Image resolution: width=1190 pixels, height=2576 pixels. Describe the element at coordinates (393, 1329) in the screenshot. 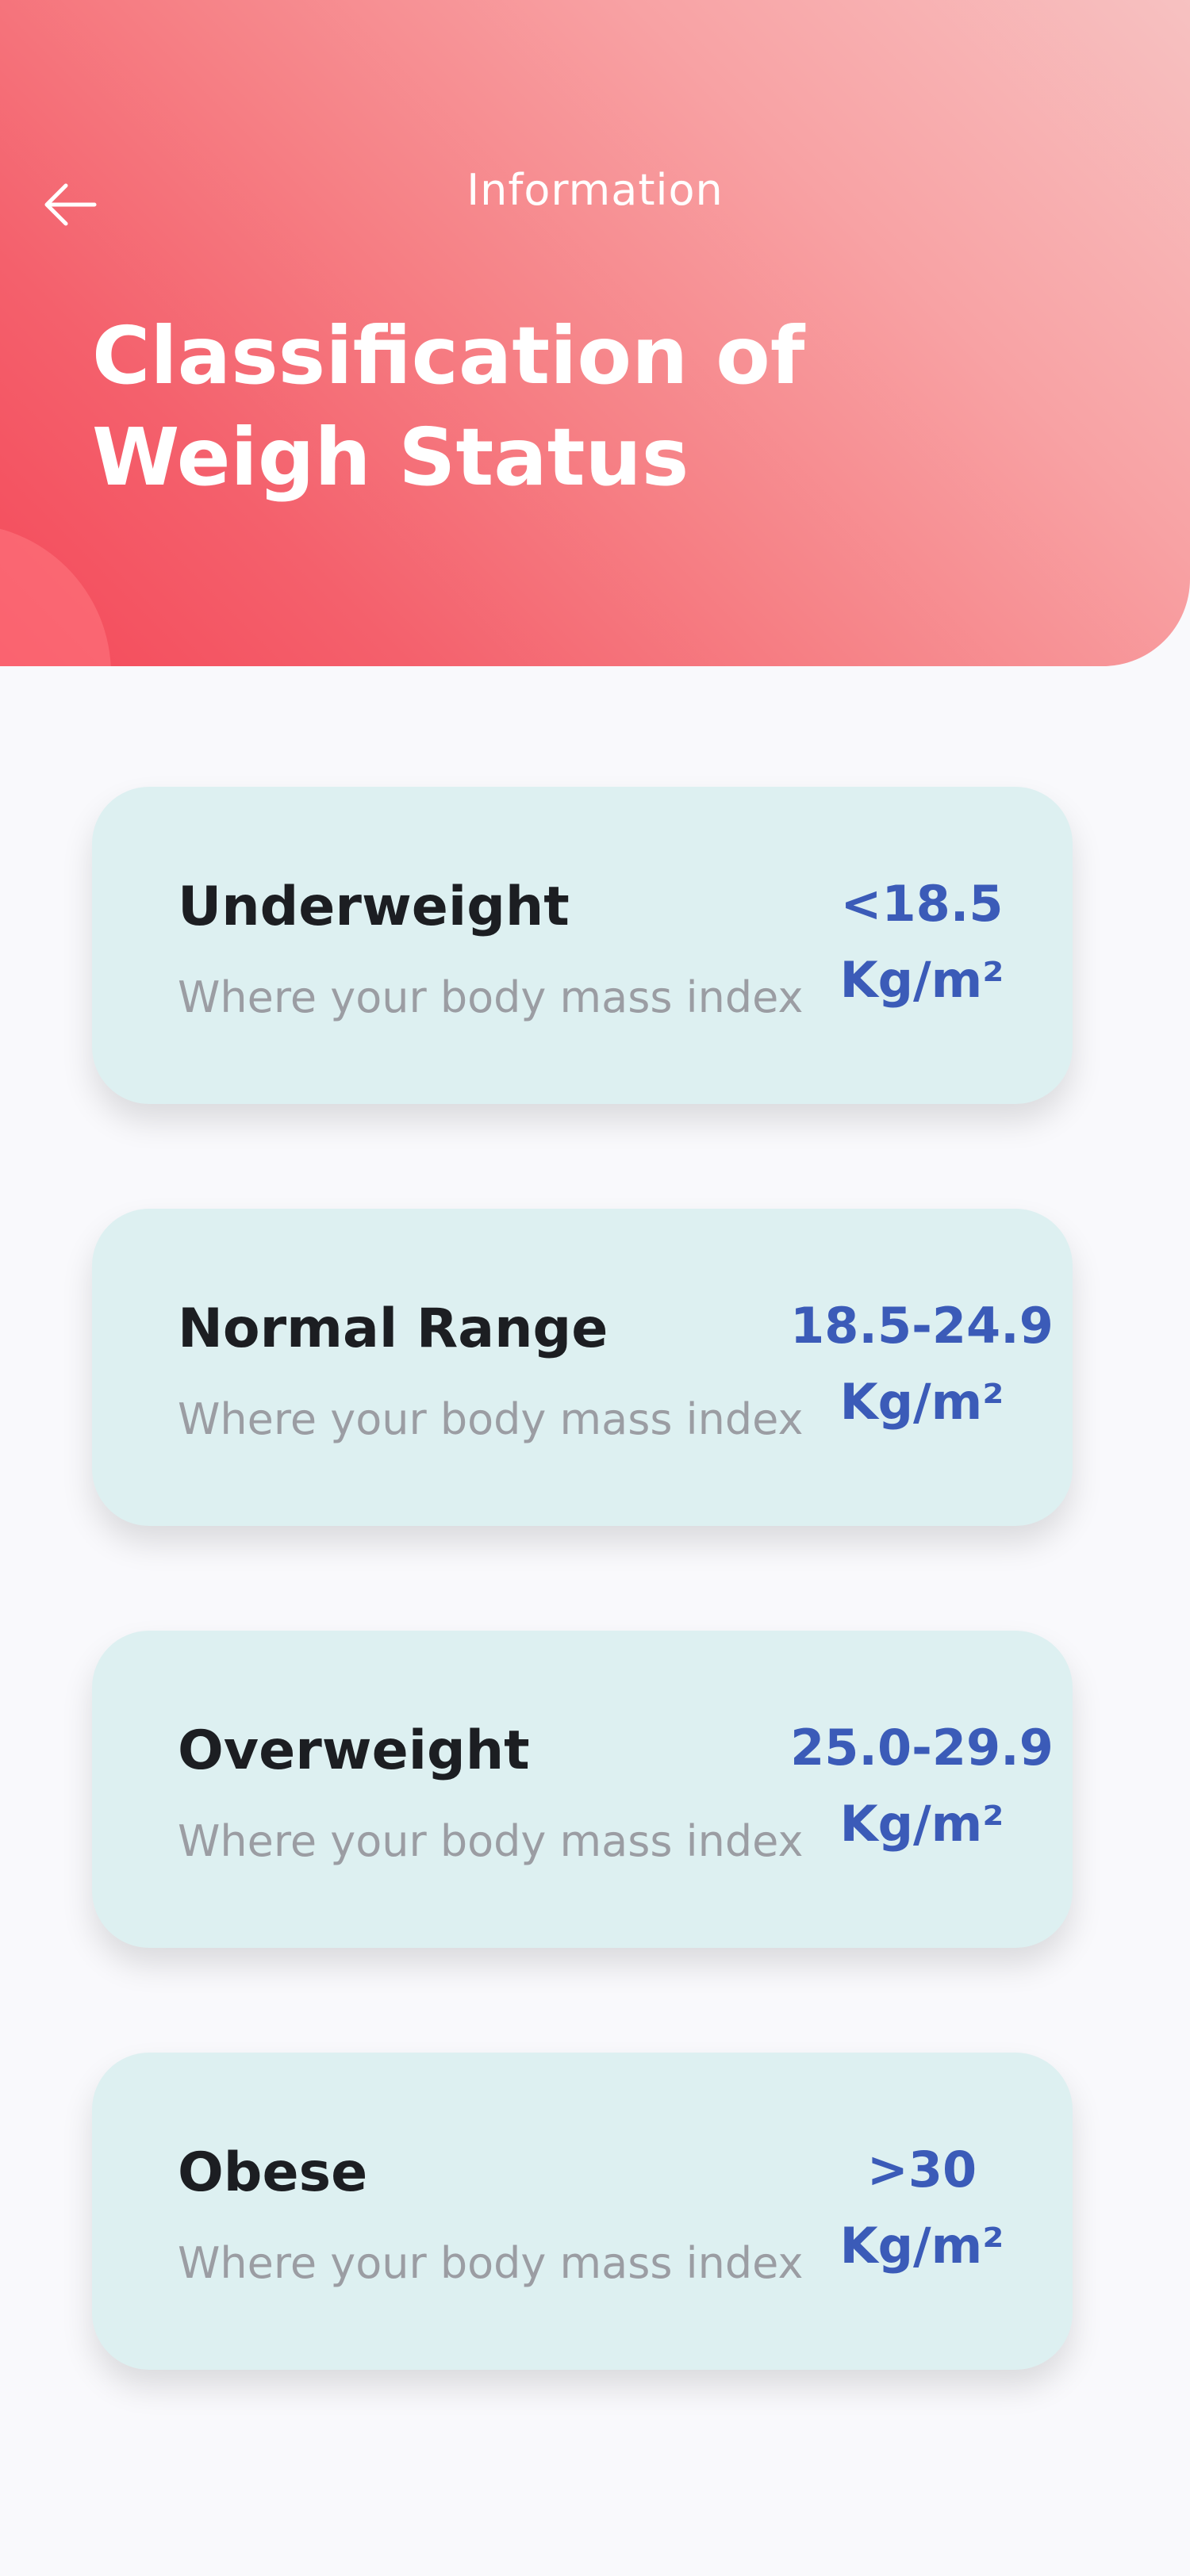

I see `card-title: Normal Range` at that location.